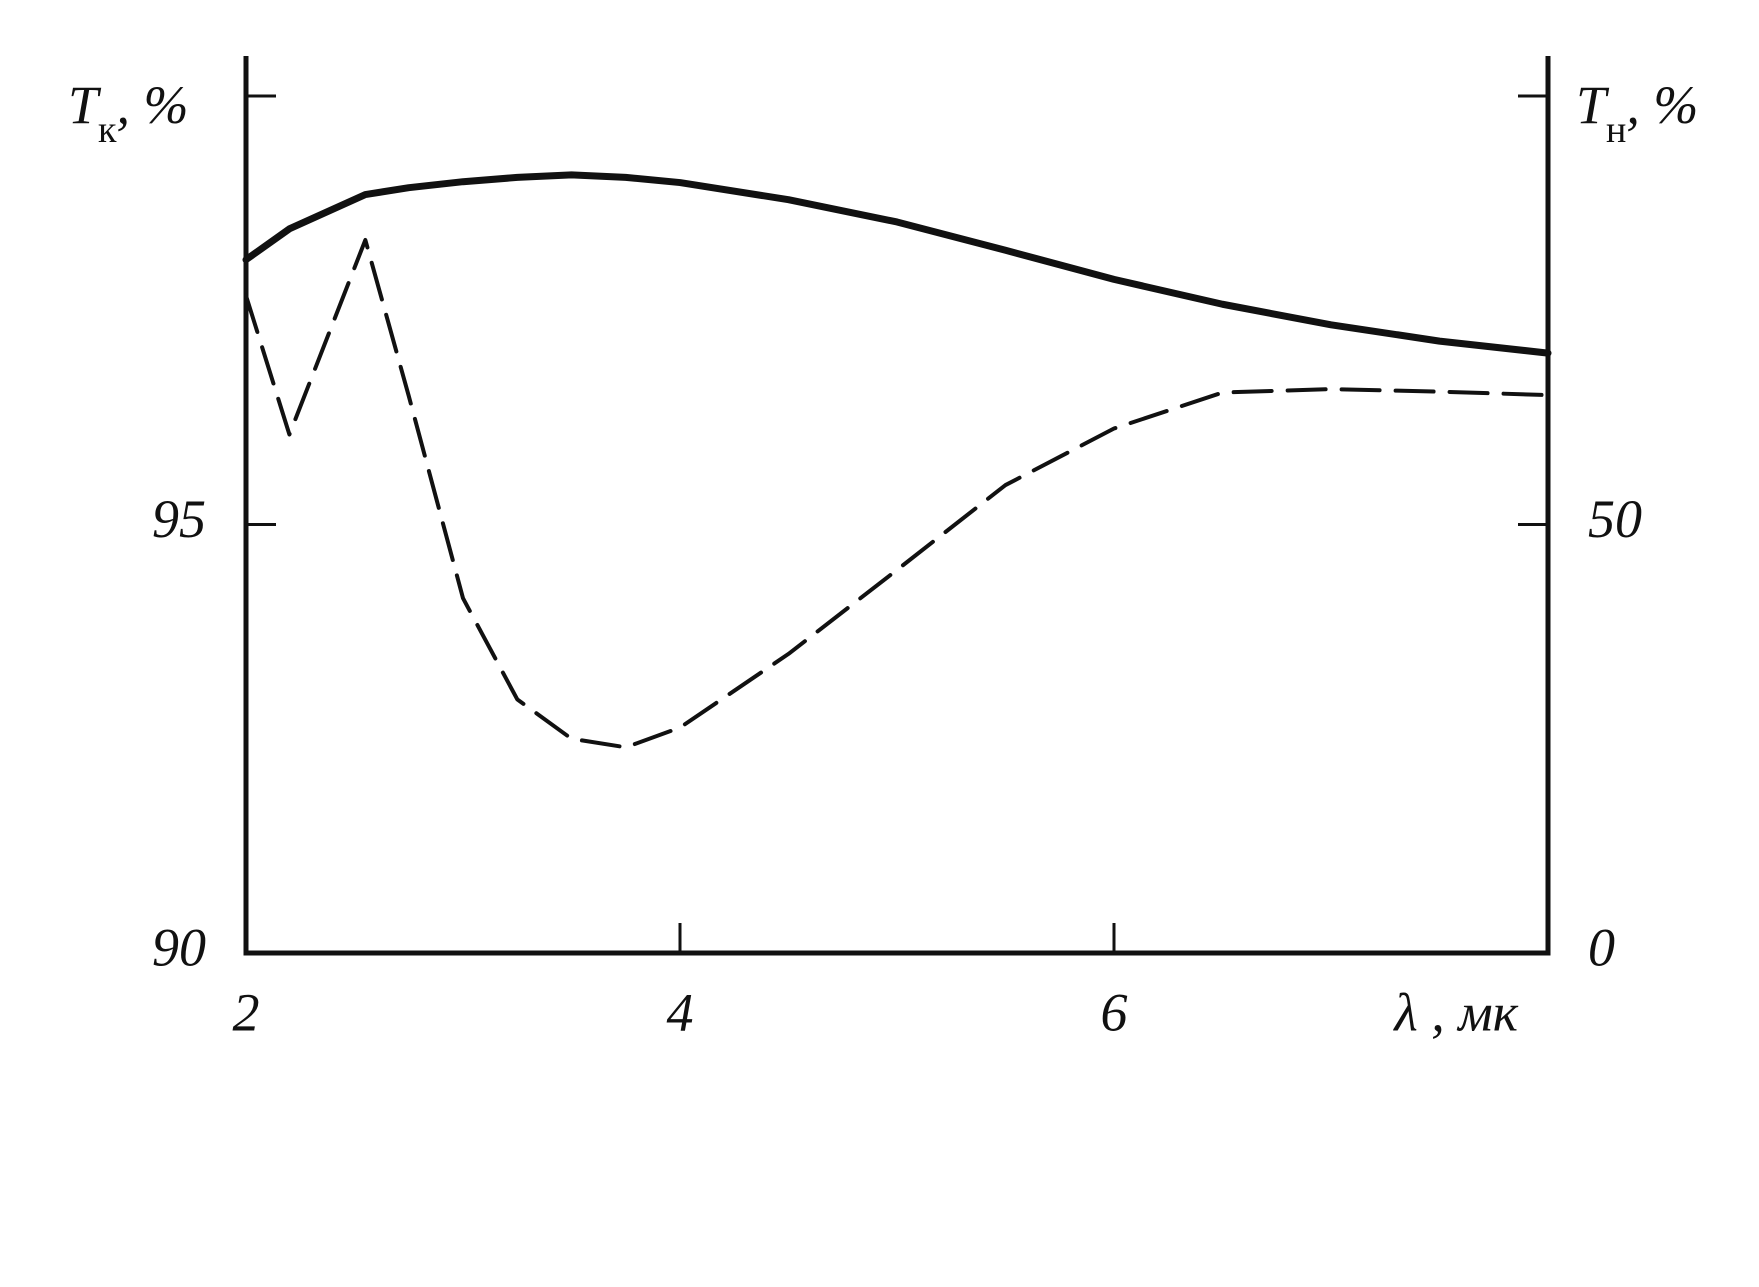  Describe the element at coordinates (179, 947) in the screenshot. I see `y-tick-label: 90` at that location.